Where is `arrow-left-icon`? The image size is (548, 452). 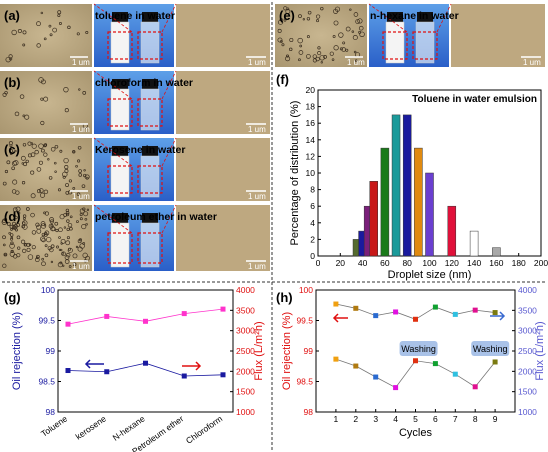 arrow-left-icon is located at coordinates (340, 318).